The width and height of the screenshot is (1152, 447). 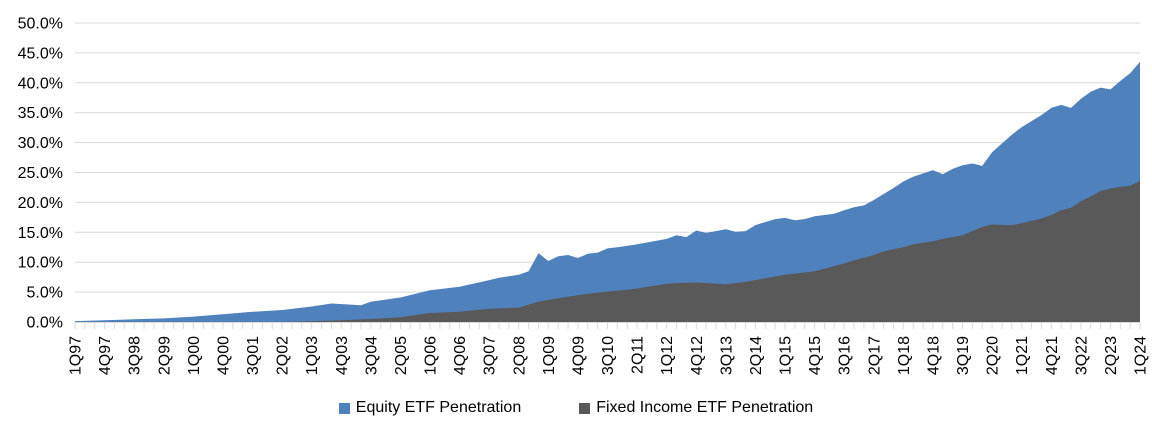 What do you see at coordinates (904, 355) in the screenshot?
I see `x-axis-tick-label: 1Q18` at bounding box center [904, 355].